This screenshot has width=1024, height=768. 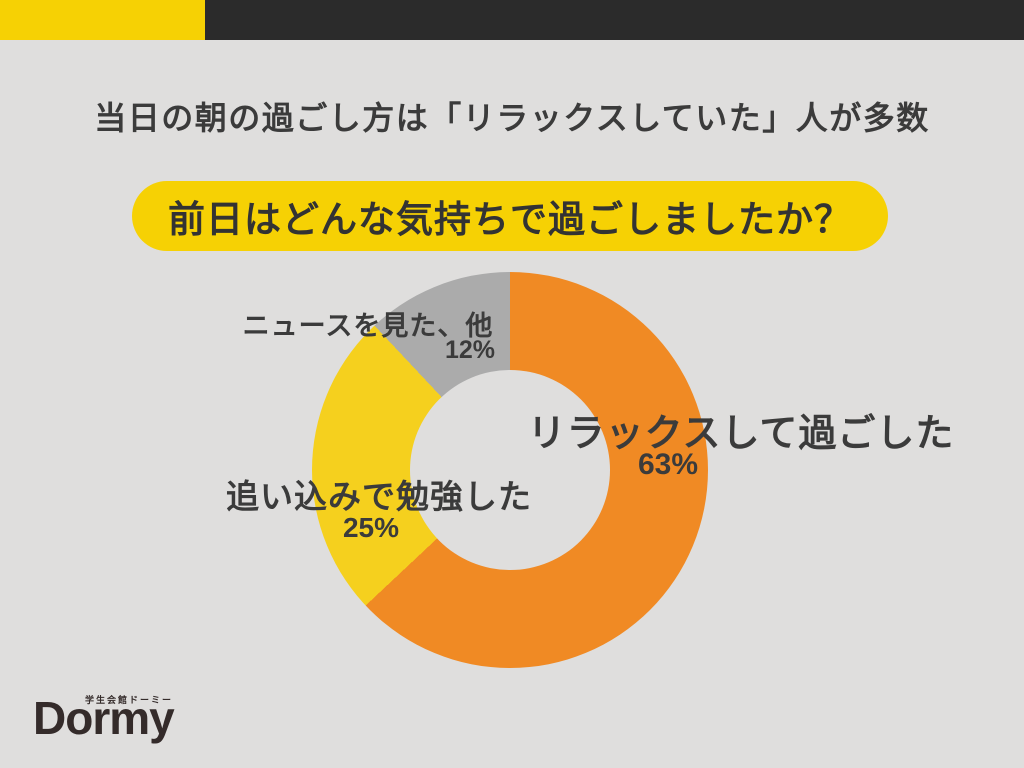 I want to click on top-bar-black-strip, so click(x=614, y=20).